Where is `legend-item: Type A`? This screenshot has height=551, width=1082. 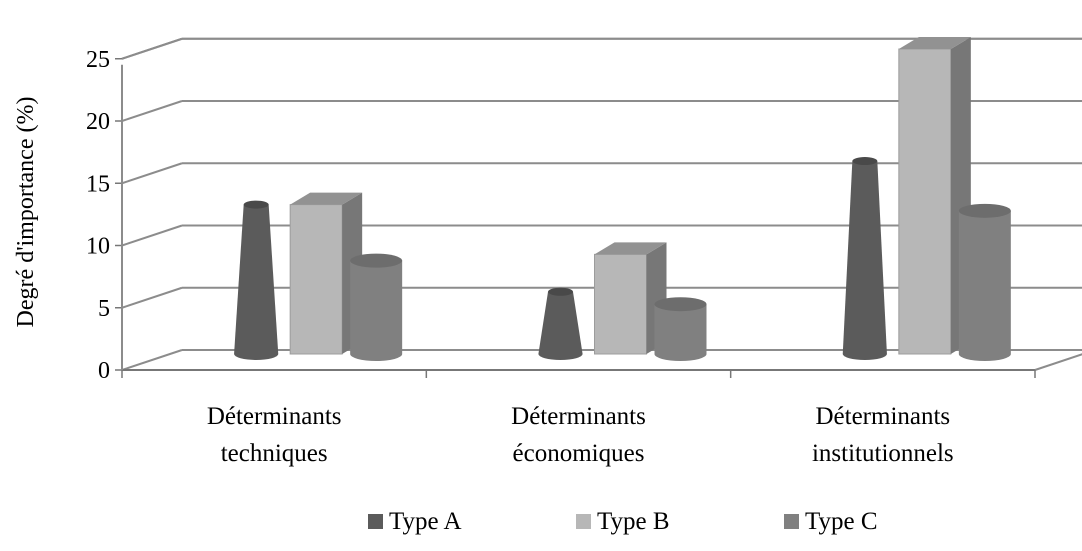
legend-item: Type A is located at coordinates (415, 521).